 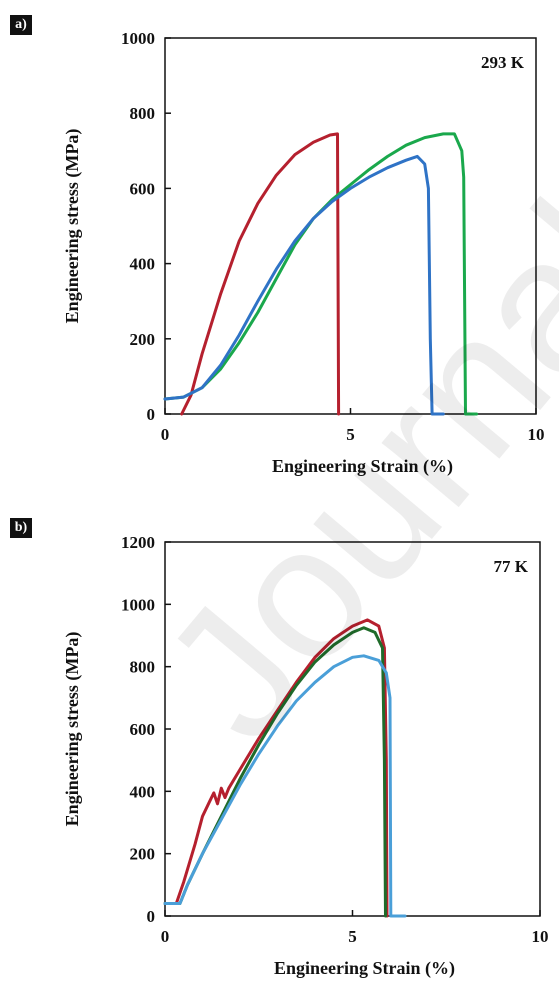 What do you see at coordinates (511, 566) in the screenshot?
I see `temperature-annotation: 77 K` at bounding box center [511, 566].